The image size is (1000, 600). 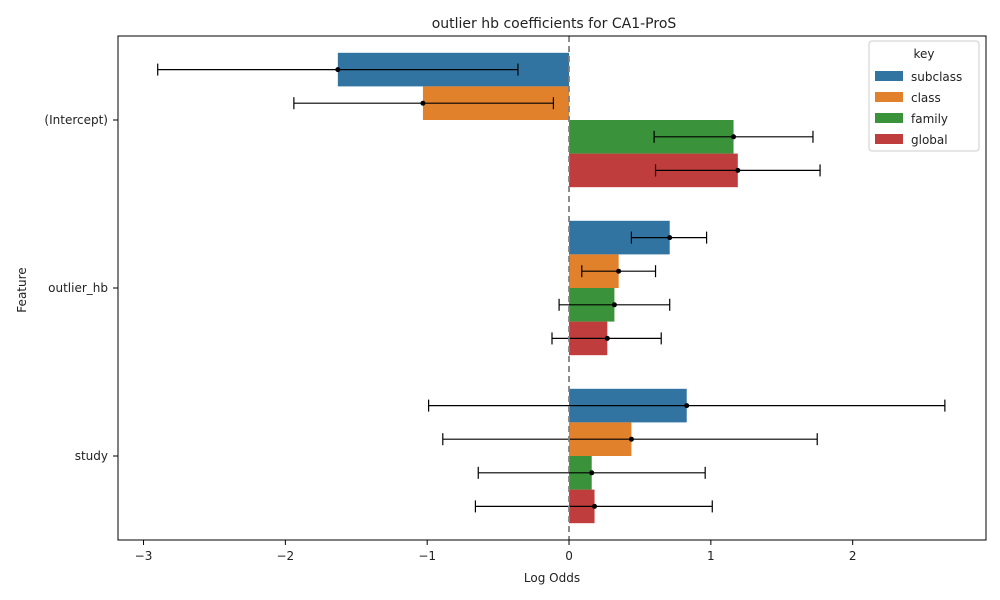 I want to click on x-tick-label: 1, so click(x=711, y=556).